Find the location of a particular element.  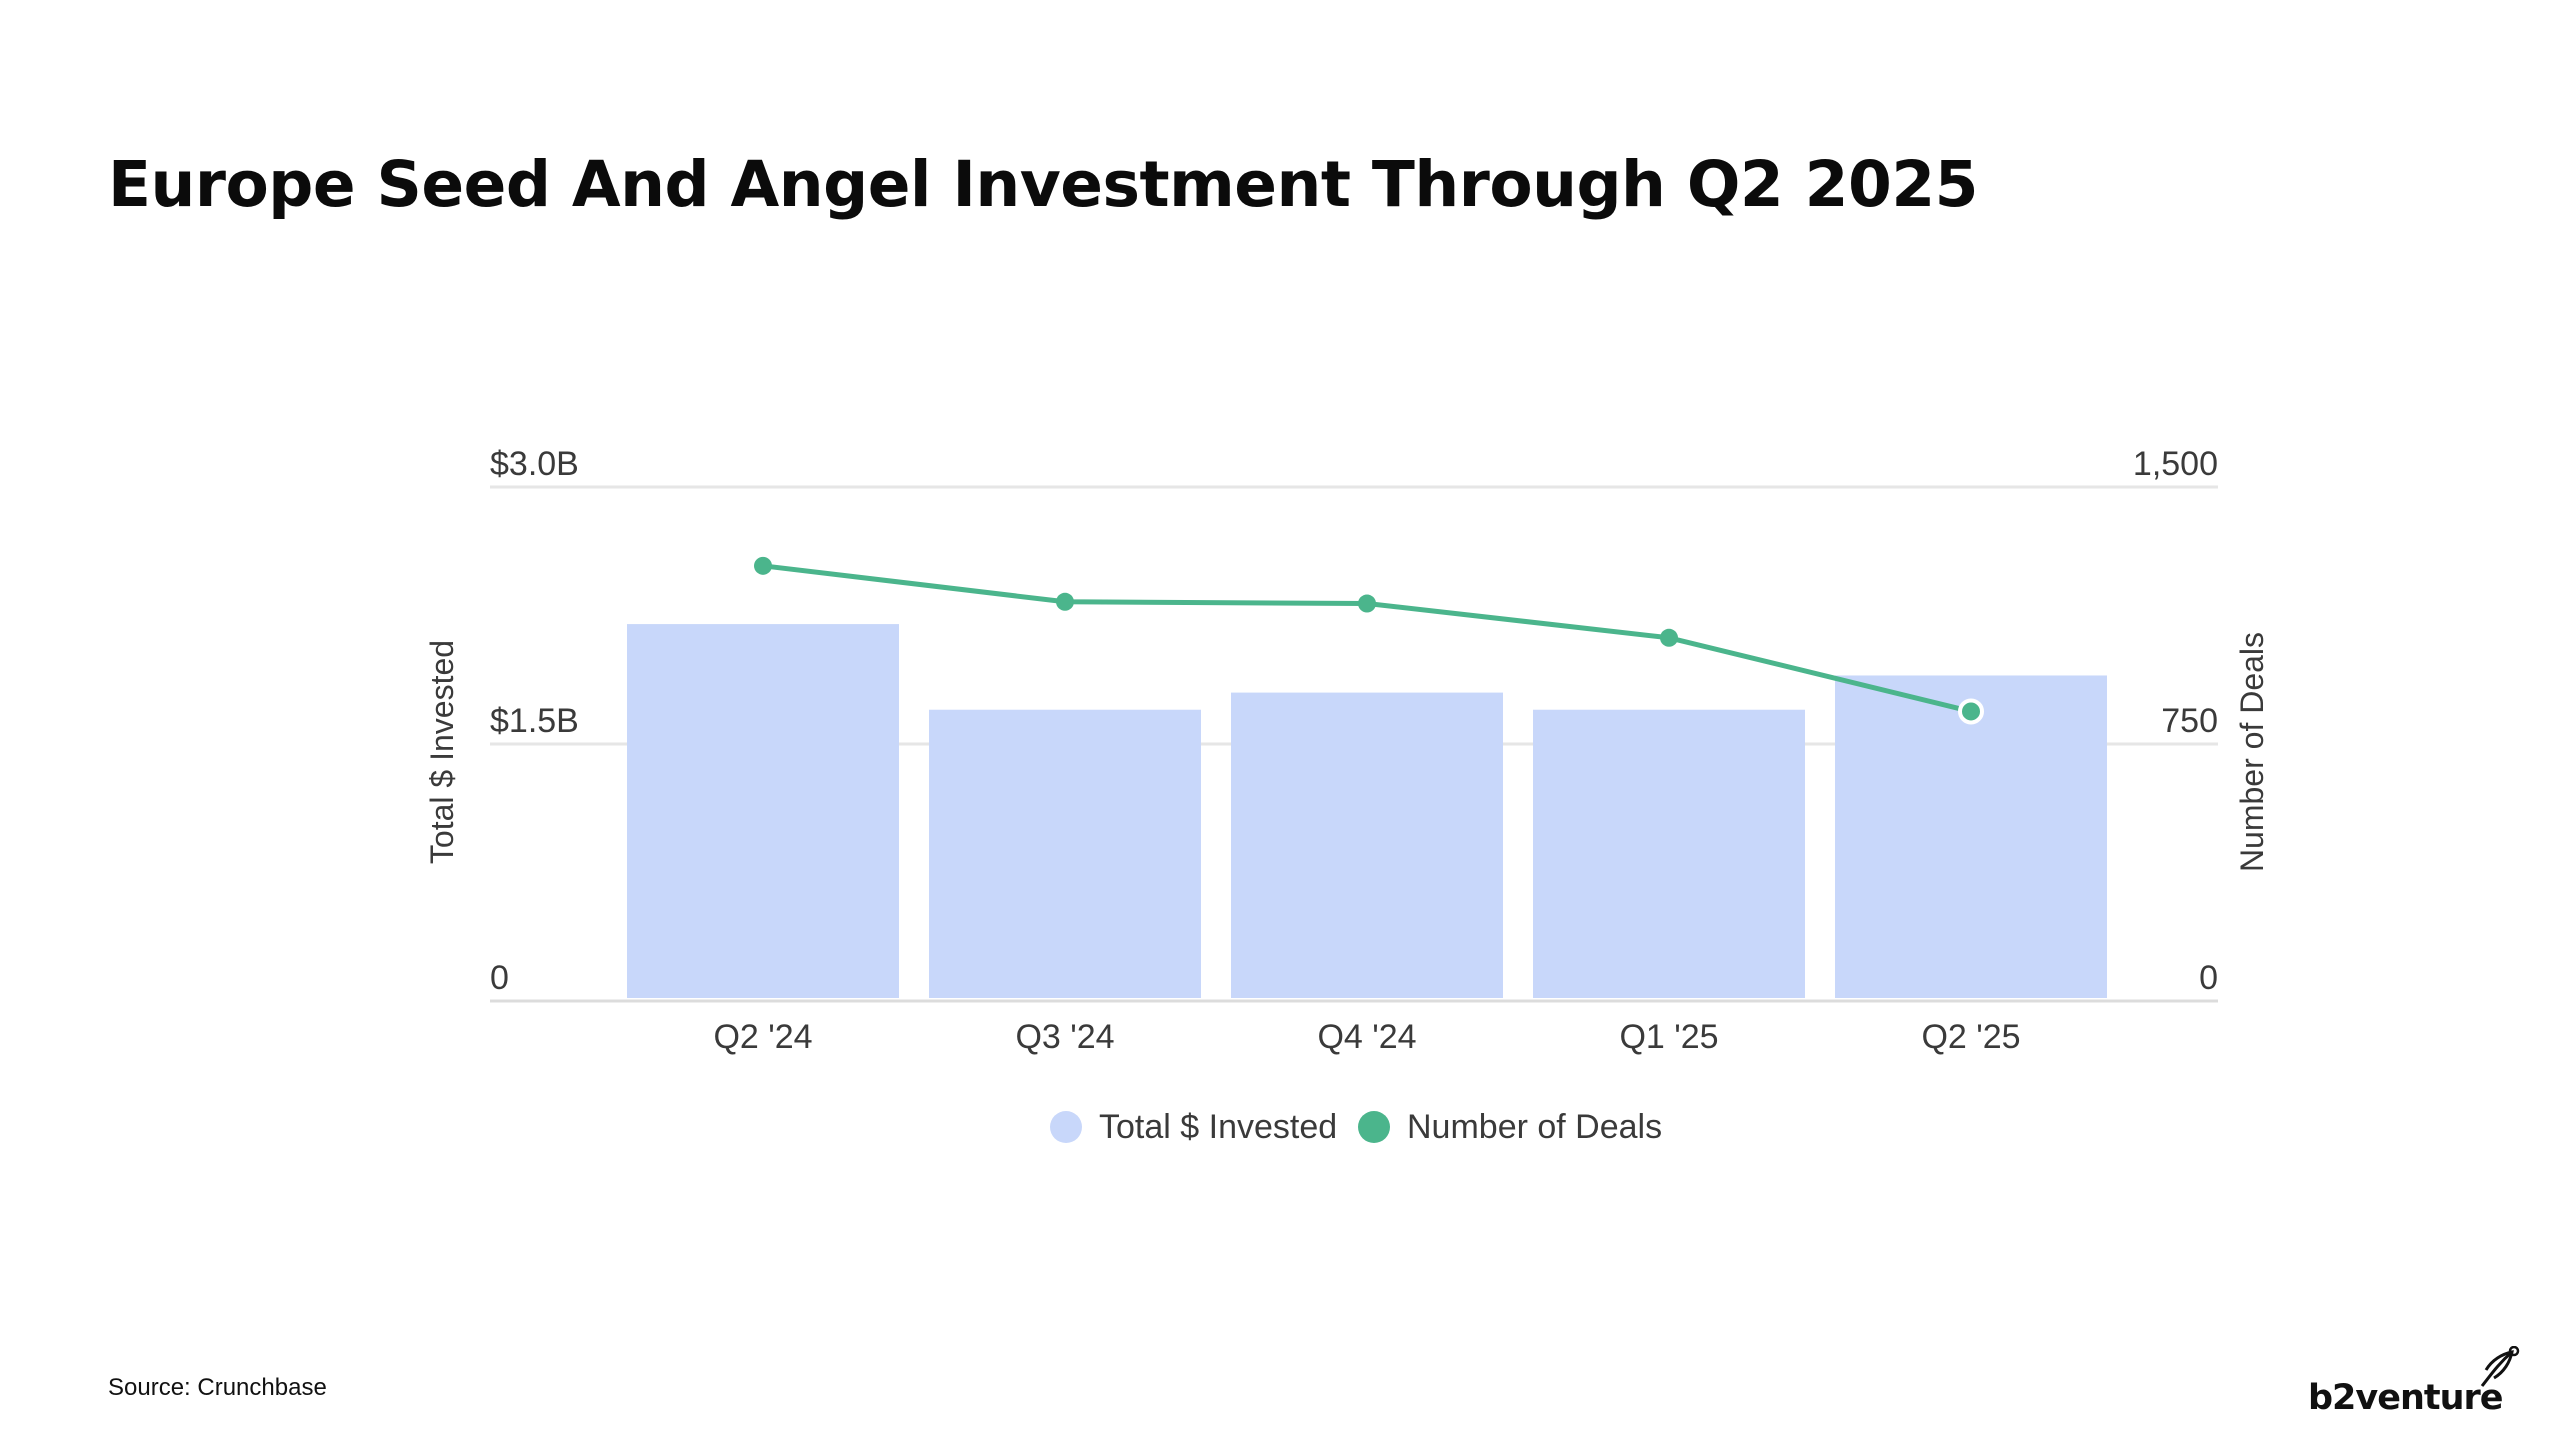

x-tick-label: Q2 '24 is located at coordinates (762, 1037).